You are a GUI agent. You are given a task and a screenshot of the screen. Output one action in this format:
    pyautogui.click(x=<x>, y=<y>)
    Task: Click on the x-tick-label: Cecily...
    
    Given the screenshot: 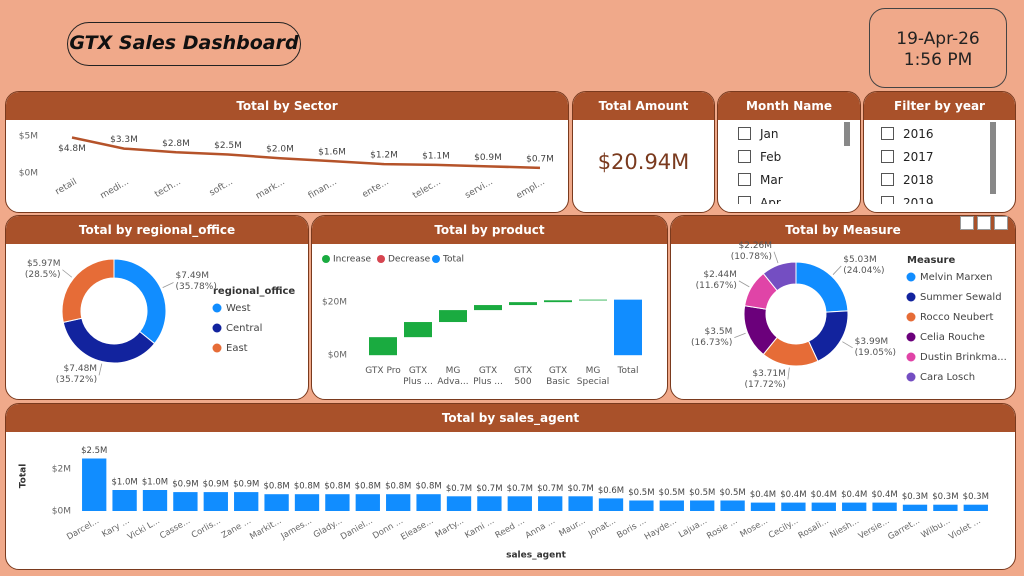 What is the action you would take?
    pyautogui.click(x=783, y=528)
    